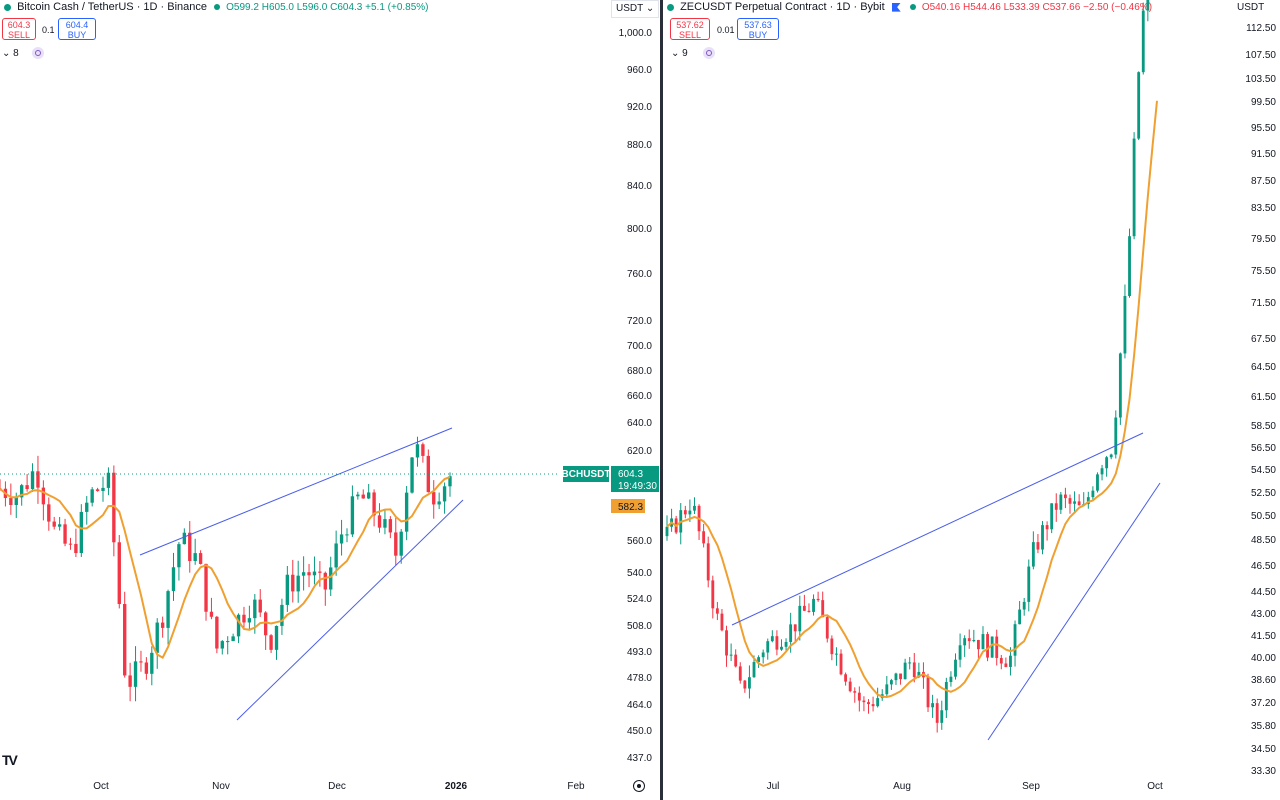  Describe the element at coordinates (1263, 339) in the screenshot. I see `y-axis-tick-label: 67.50` at that location.